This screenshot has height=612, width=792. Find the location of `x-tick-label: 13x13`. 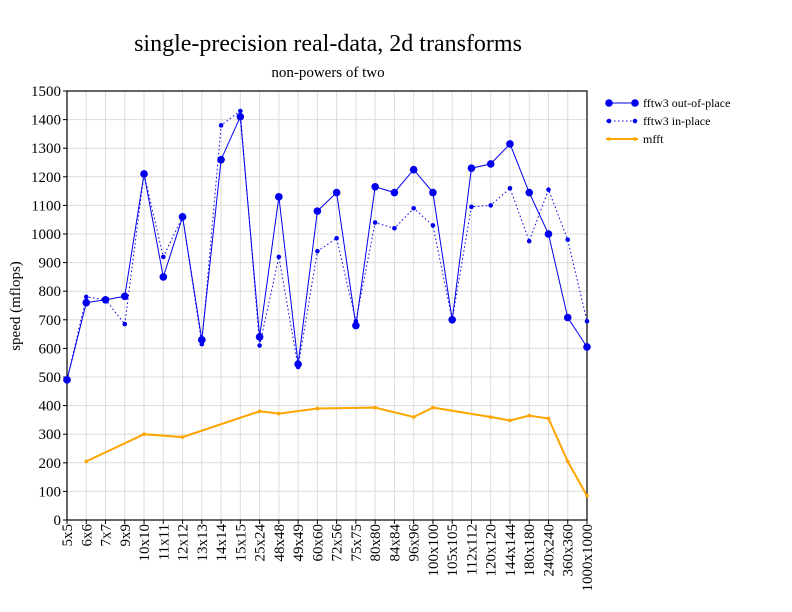

x-tick-label: 13x13 is located at coordinates (203, 543).